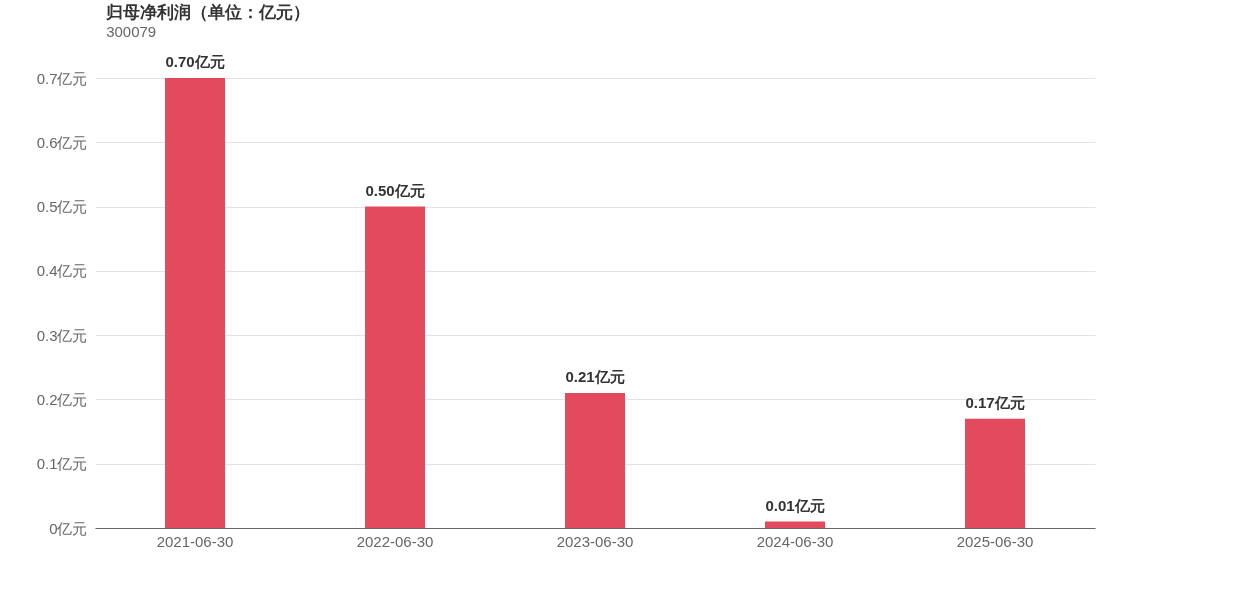  I want to click on data-label: 0.50亿元, so click(395, 190).